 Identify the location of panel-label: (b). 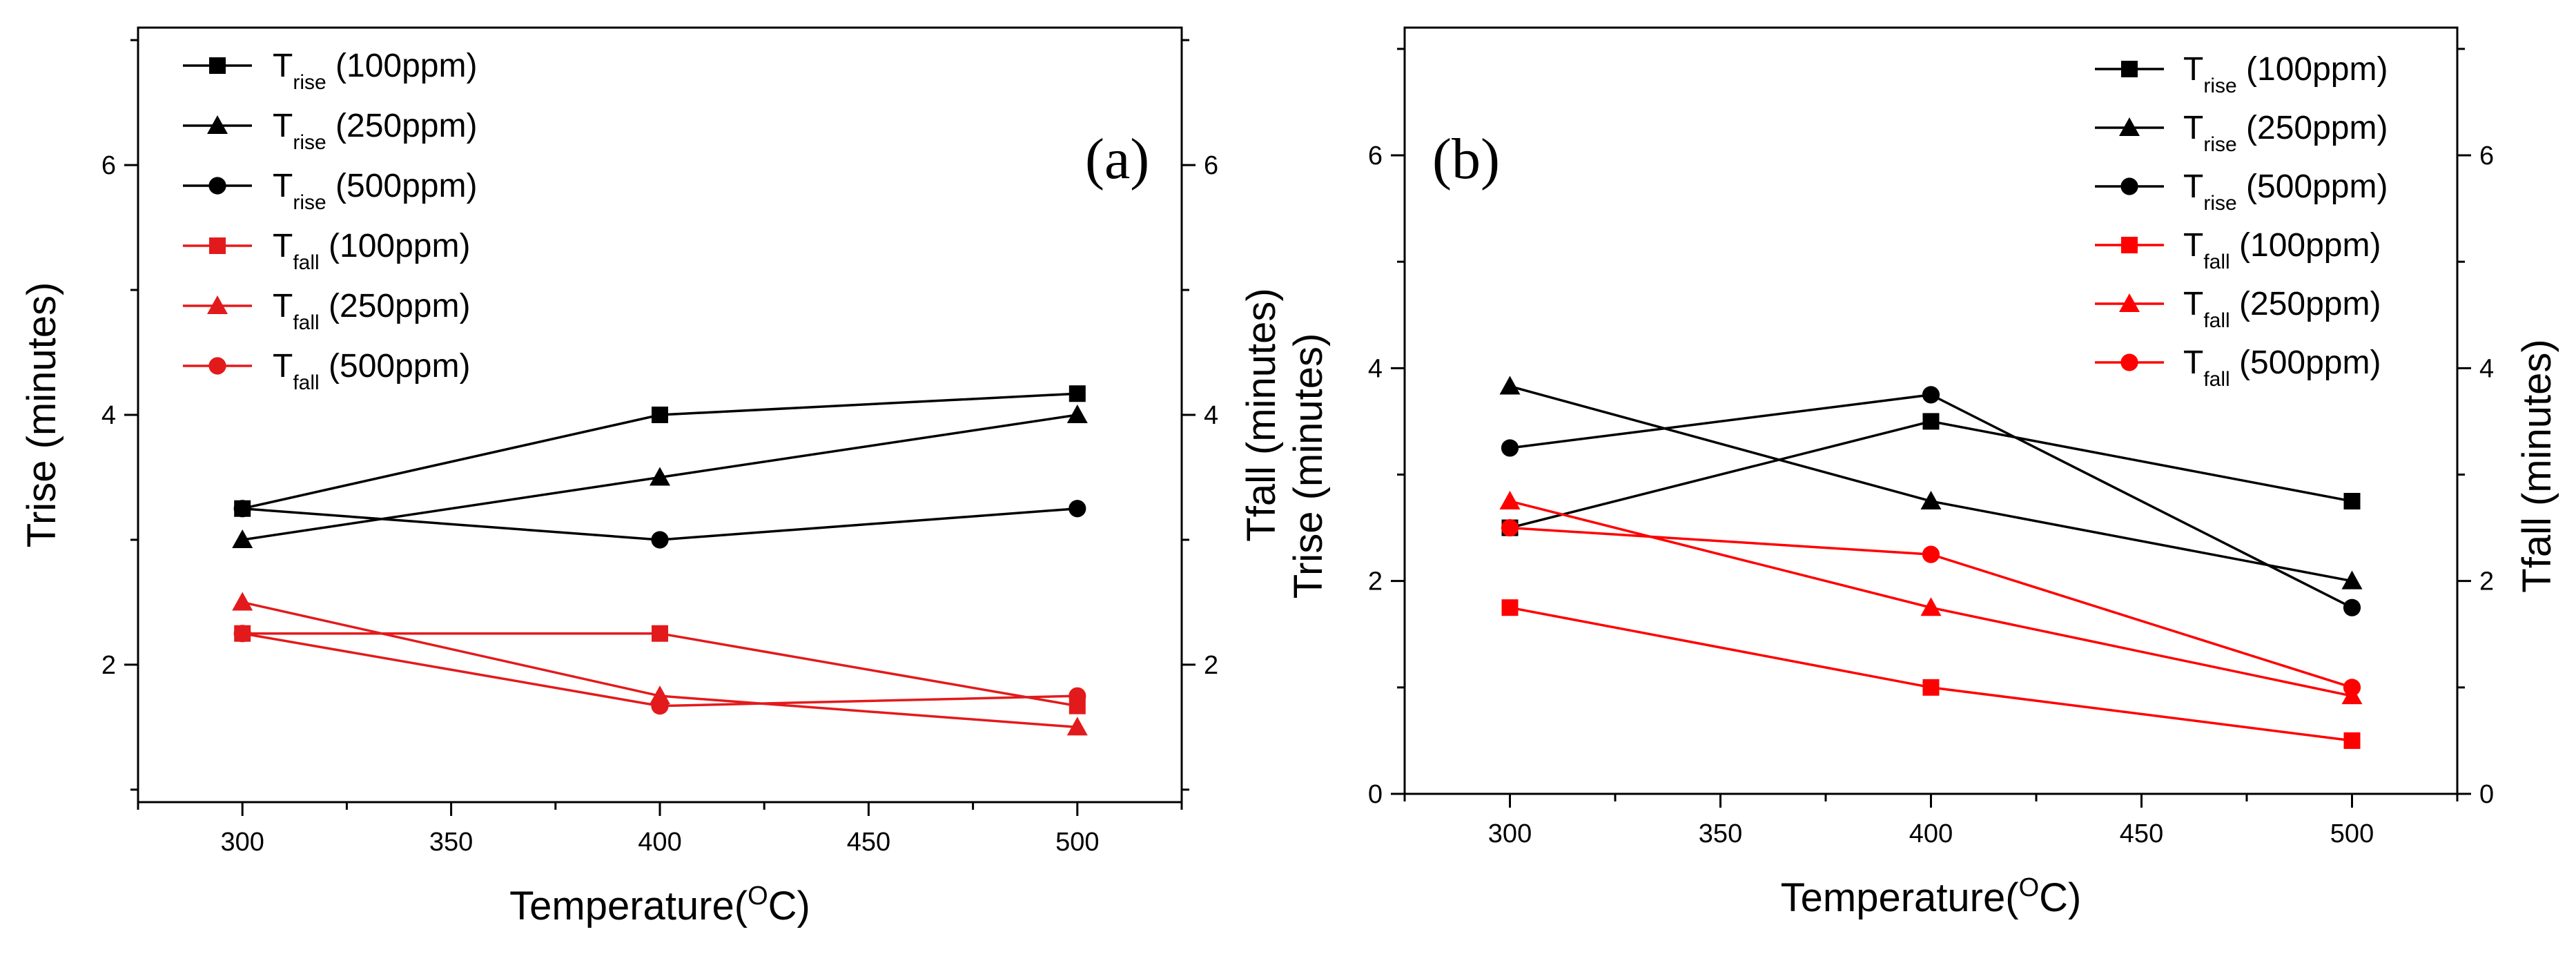
(1466, 159).